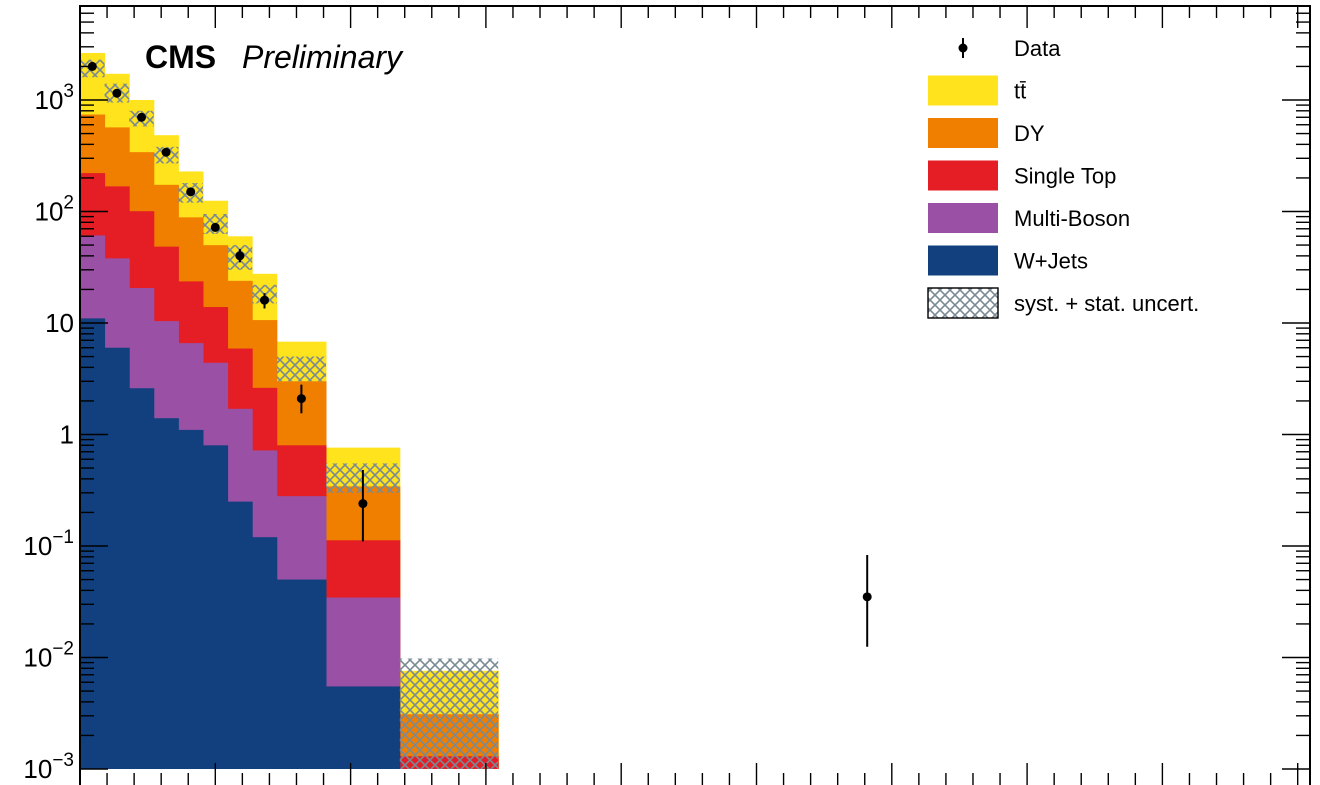  What do you see at coordinates (180, 57) in the screenshot?
I see `experiment-label: CMS` at bounding box center [180, 57].